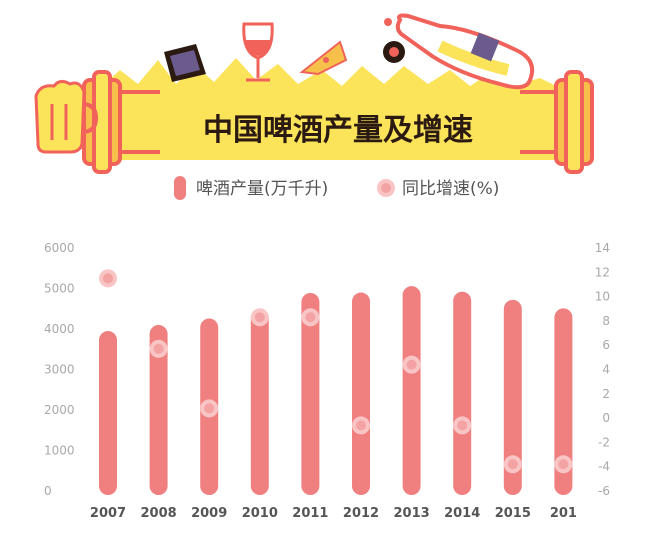 This screenshot has width=652, height=542. What do you see at coordinates (563, 401) in the screenshot?
I see `bar-2016` at bounding box center [563, 401].